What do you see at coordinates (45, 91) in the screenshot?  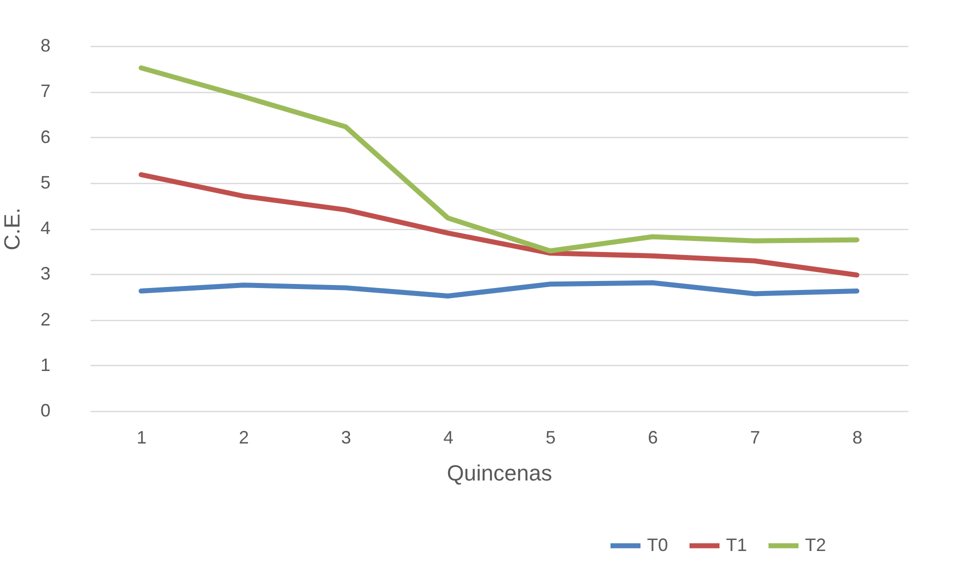 I see `y-tick-label: 7` at bounding box center [45, 91].